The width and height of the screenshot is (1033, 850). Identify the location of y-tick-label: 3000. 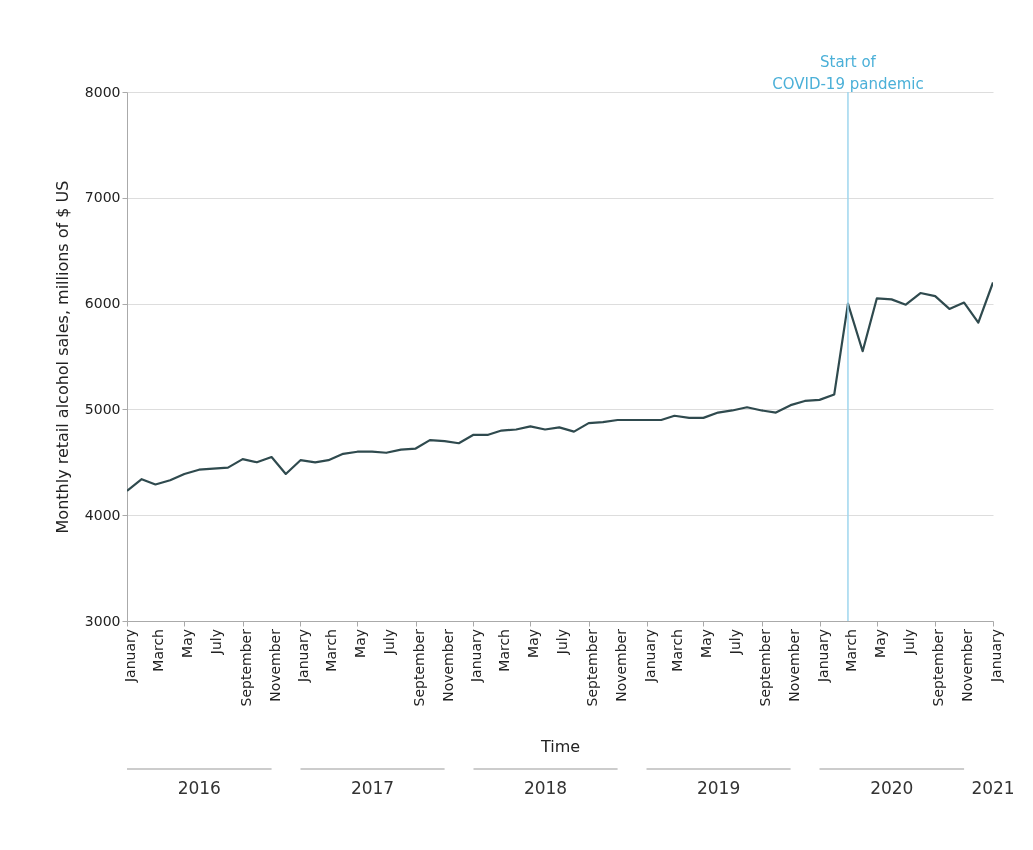
(102, 620).